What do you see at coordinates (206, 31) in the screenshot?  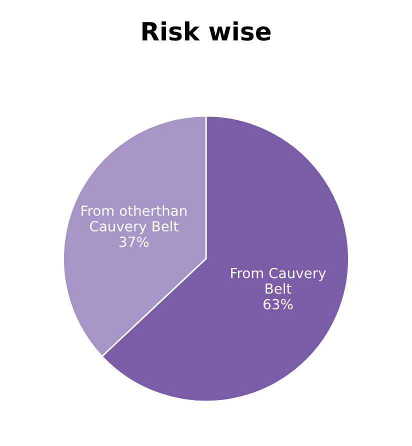 I see `chart-title: Risk wise` at bounding box center [206, 31].